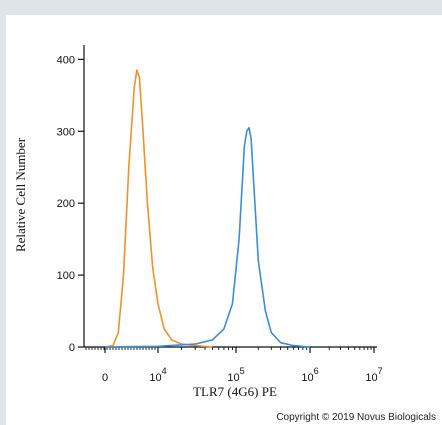 The image size is (442, 425). What do you see at coordinates (235, 375) in the screenshot?
I see `x-tick-label: 10⁵` at bounding box center [235, 375].